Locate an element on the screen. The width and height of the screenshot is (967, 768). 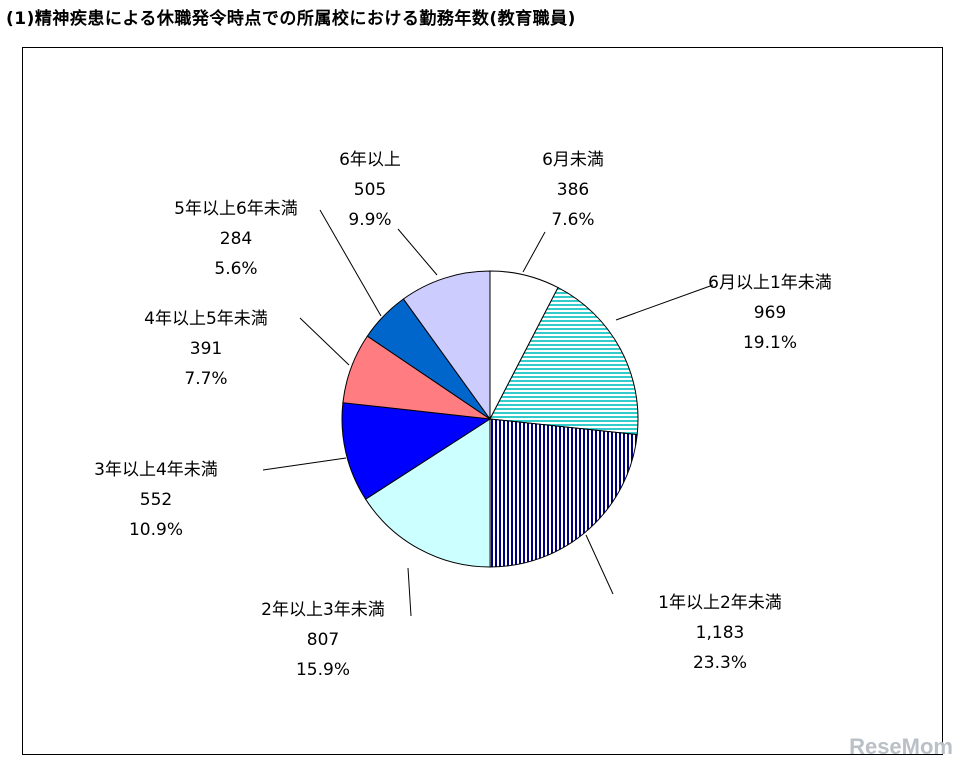
slice-label-1: 6月未満 386 7.6% is located at coordinates (573, 190).